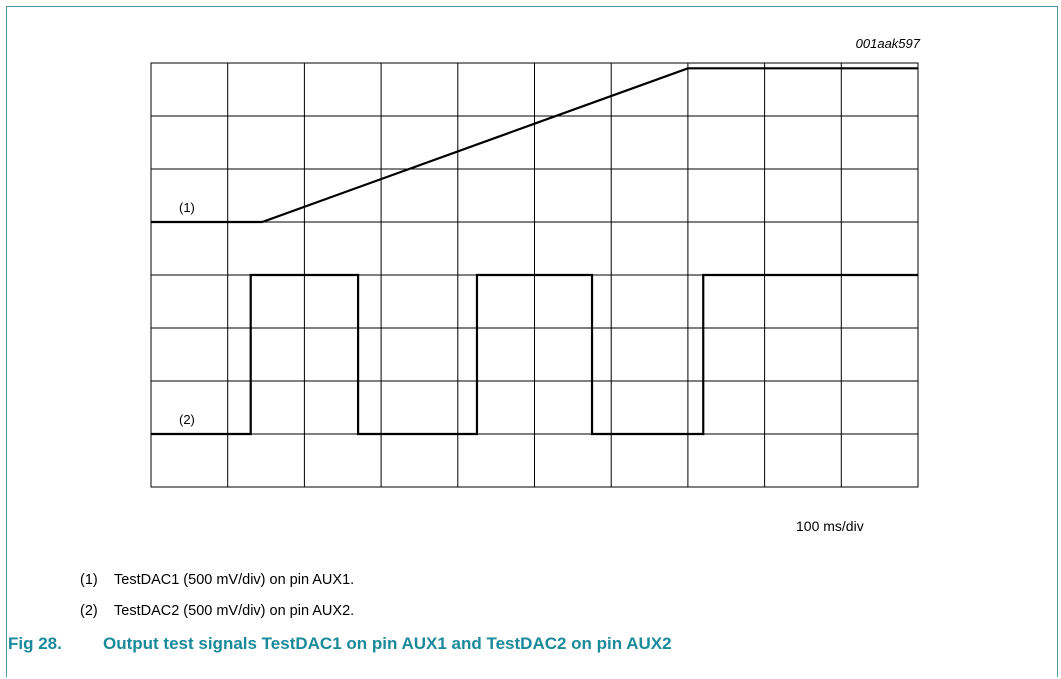  I want to click on note-2-text: TestDAC2 (500 mV/div) on pin AUX2., so click(234, 611).